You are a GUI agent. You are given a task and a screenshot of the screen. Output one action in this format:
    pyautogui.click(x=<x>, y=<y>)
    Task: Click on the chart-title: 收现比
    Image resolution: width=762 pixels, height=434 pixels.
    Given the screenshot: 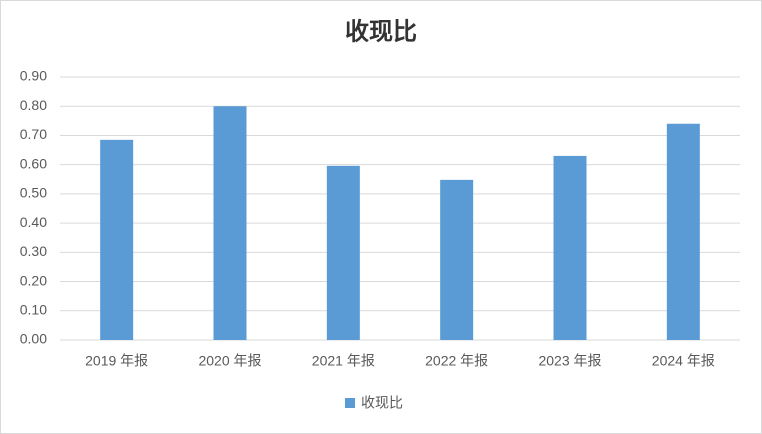 What is the action you would take?
    pyautogui.click(x=381, y=31)
    